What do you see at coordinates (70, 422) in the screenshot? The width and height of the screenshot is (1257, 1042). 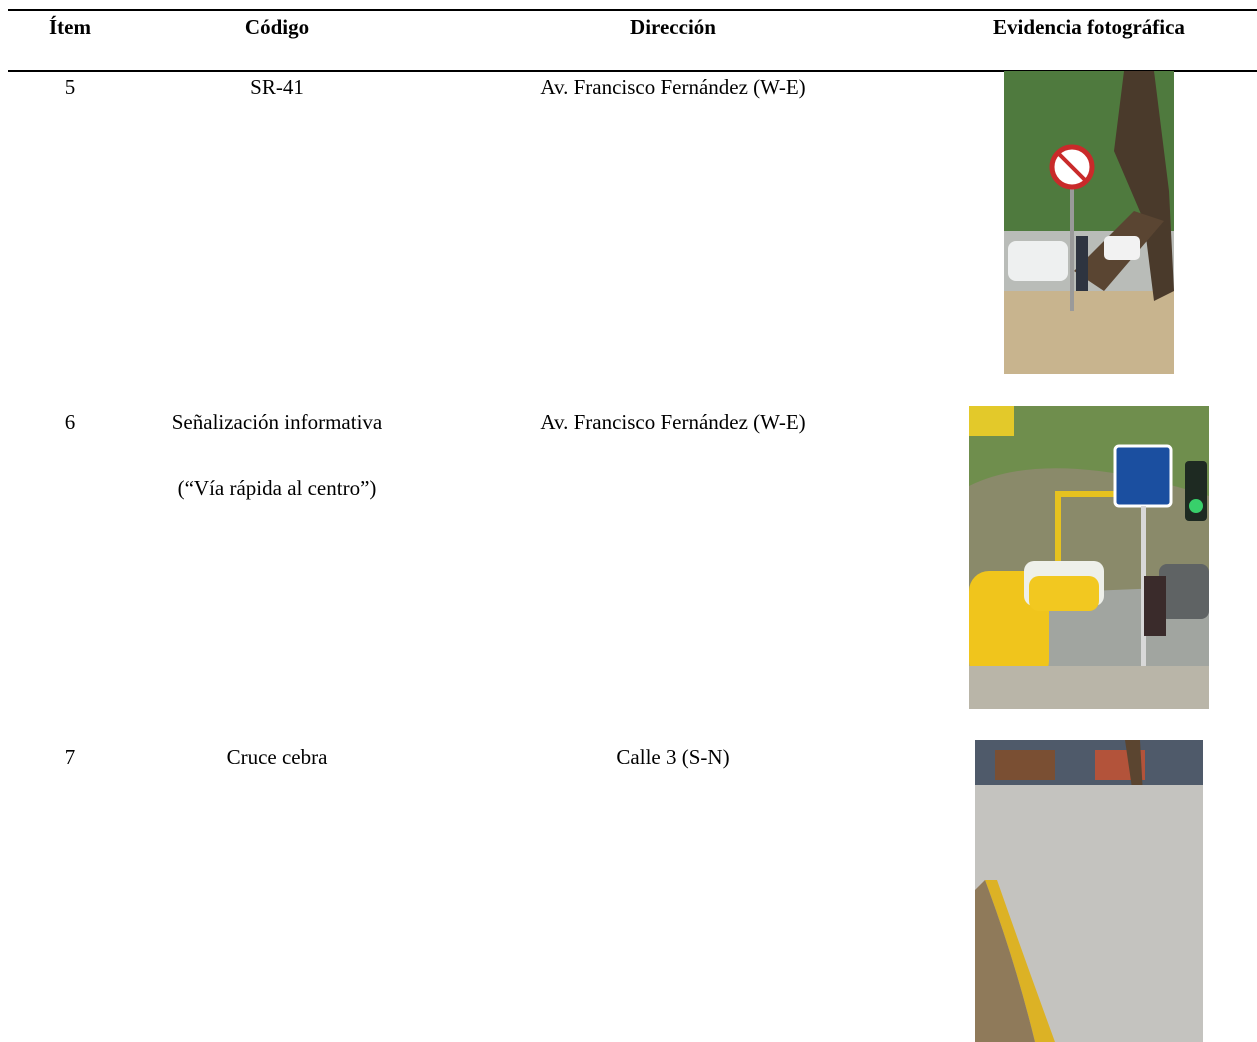 I see `item-cell: 6` at bounding box center [70, 422].